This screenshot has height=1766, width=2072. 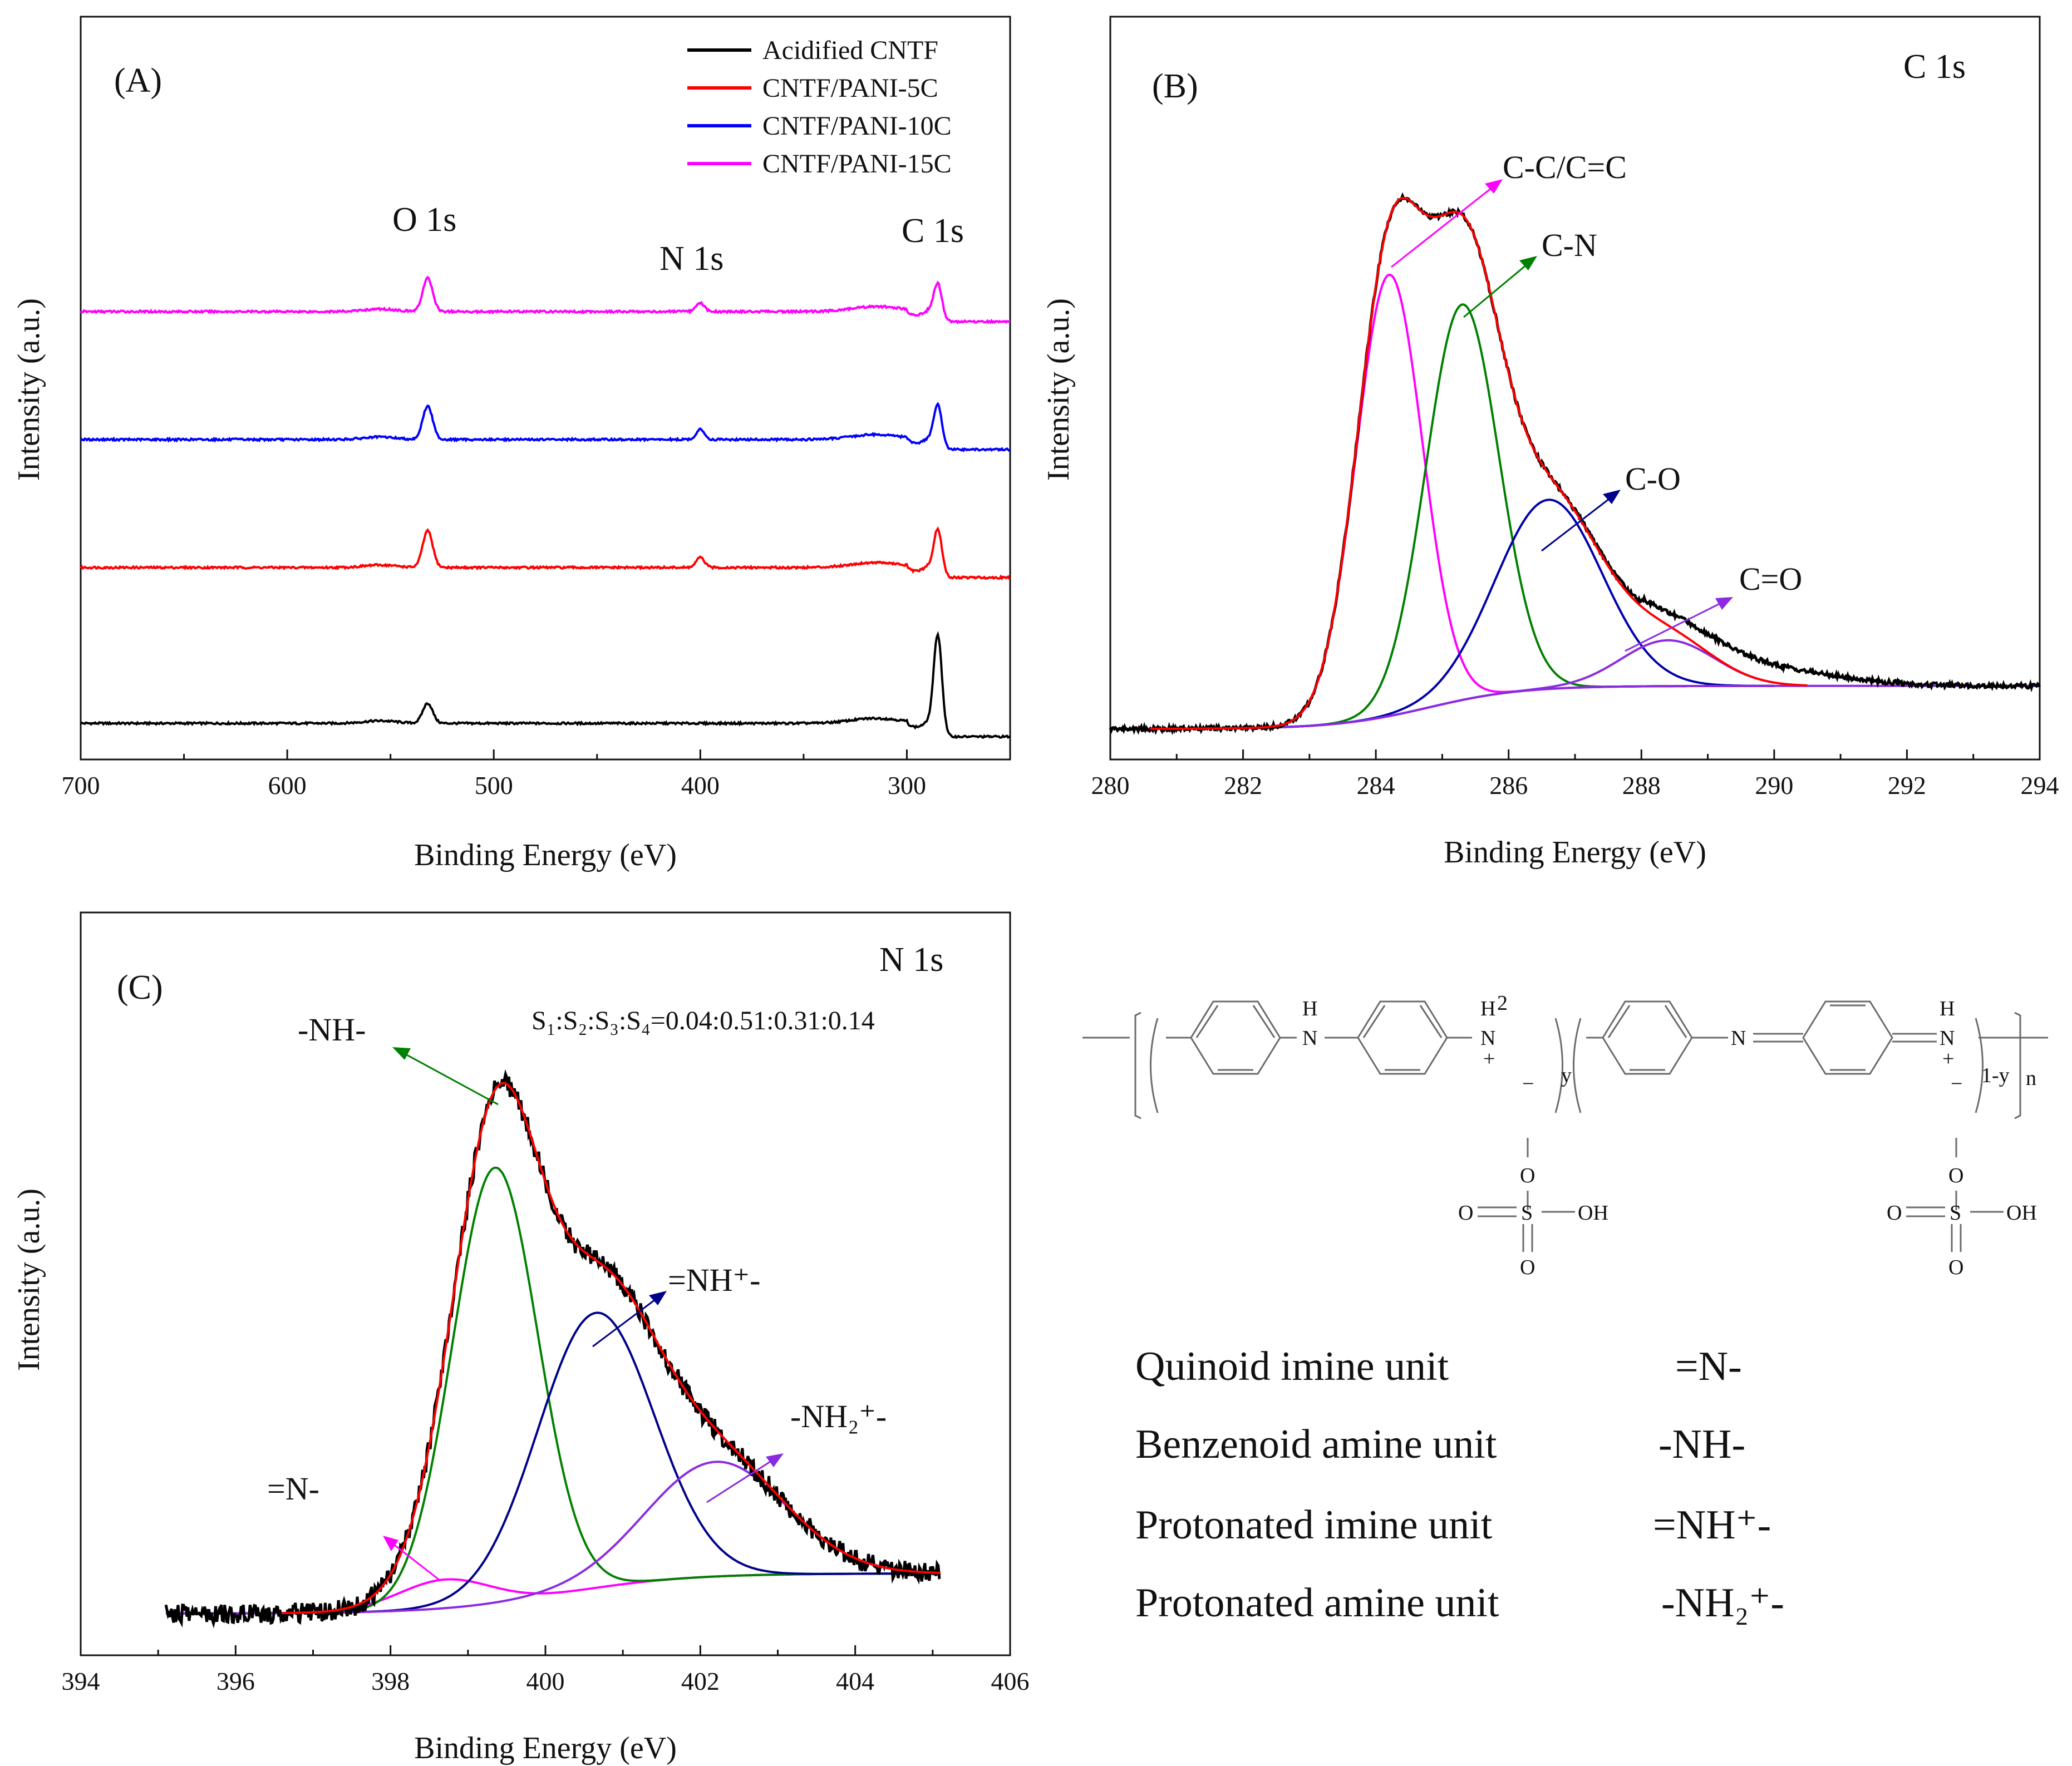 I want to click on c-xtick-label: 406, so click(x=1011, y=1681).